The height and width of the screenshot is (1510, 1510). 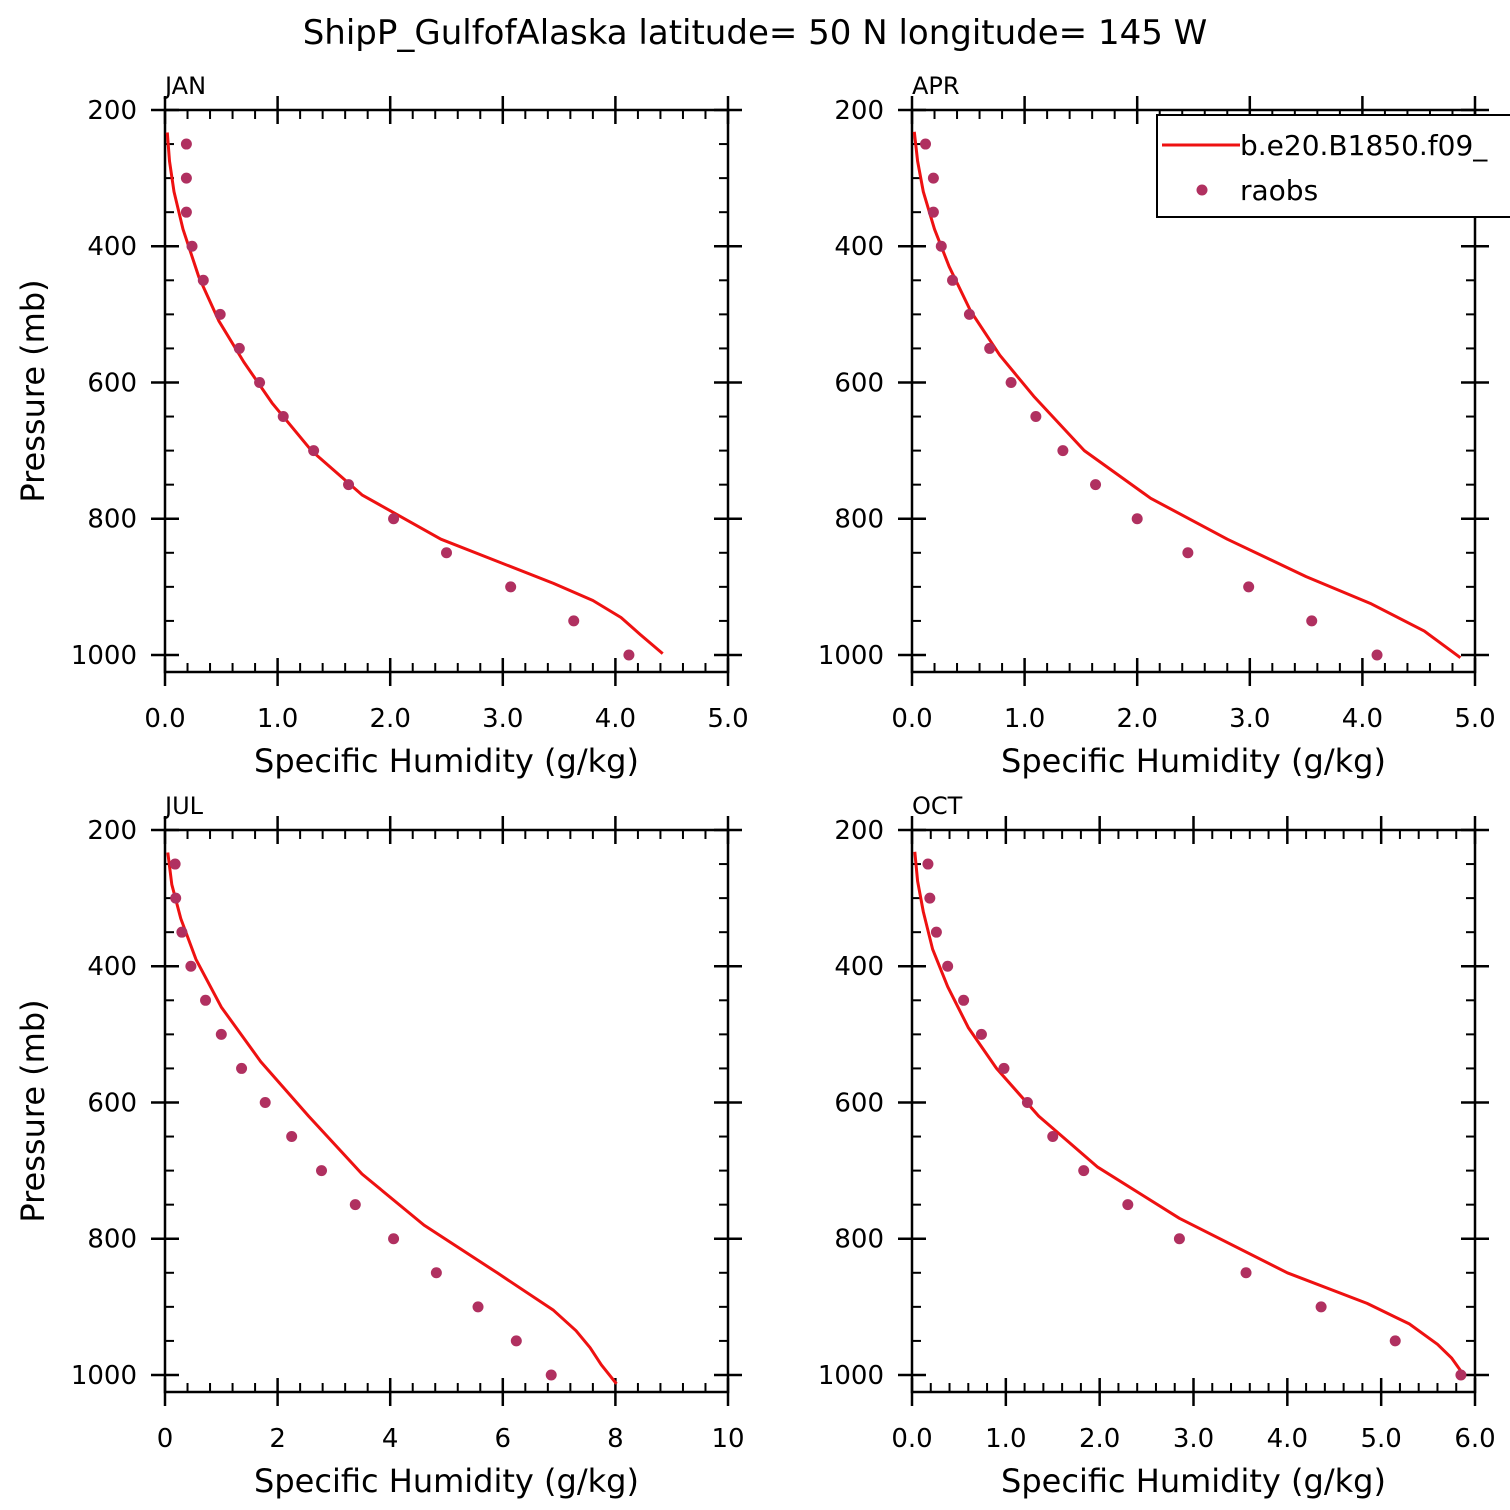 I want to click on x-tick-label: 6, so click(x=503, y=1439).